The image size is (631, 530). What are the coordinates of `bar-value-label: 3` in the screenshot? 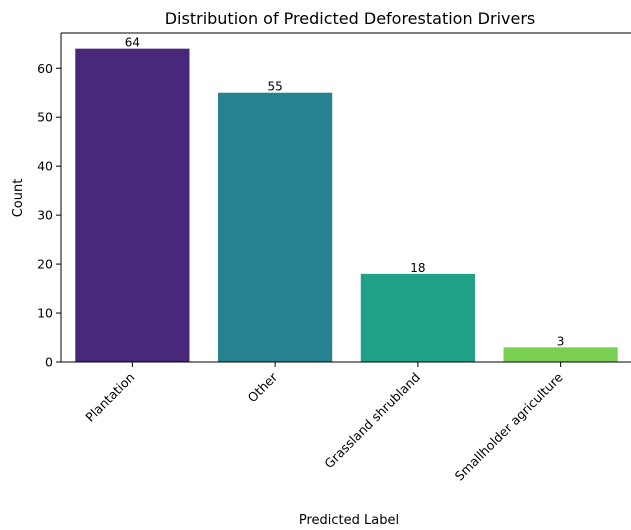 It's located at (561, 341).